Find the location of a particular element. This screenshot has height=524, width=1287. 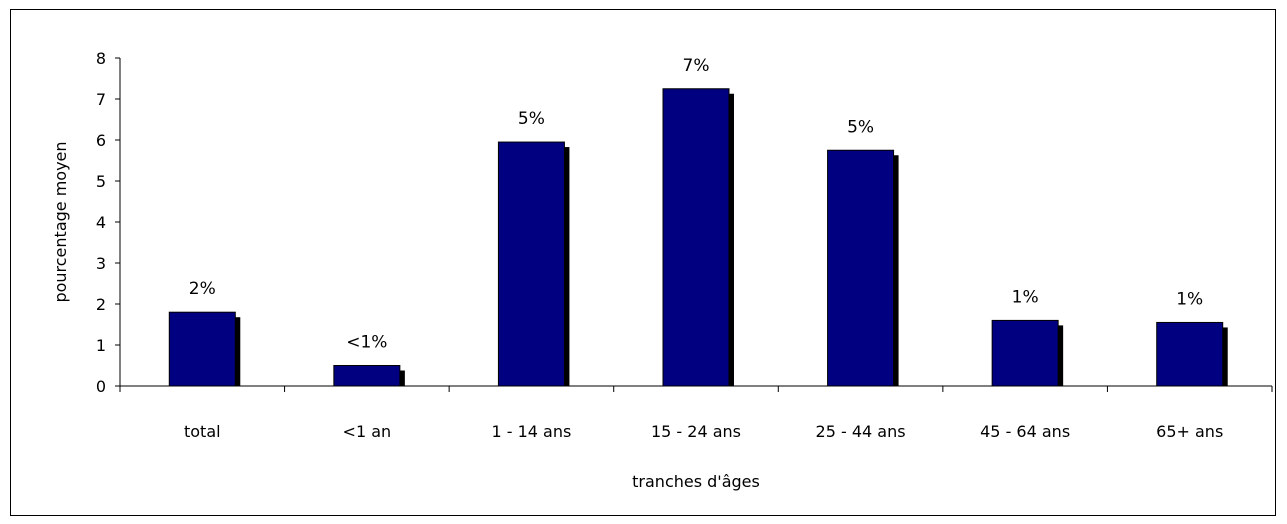

x-category-label: 65+ ans is located at coordinates (1189, 431).